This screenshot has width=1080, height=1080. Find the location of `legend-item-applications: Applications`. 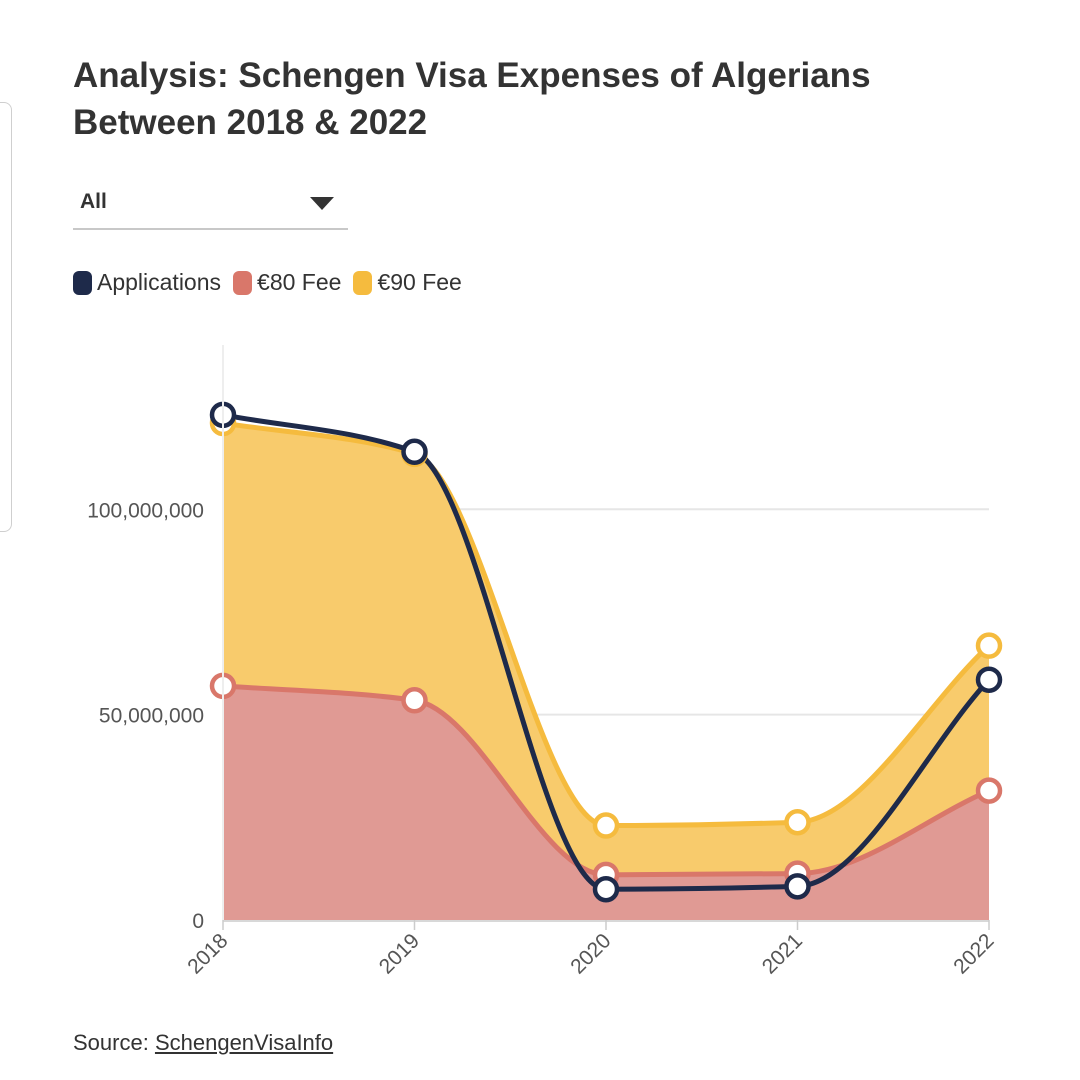

legend-item-applications: Applications is located at coordinates (147, 282).